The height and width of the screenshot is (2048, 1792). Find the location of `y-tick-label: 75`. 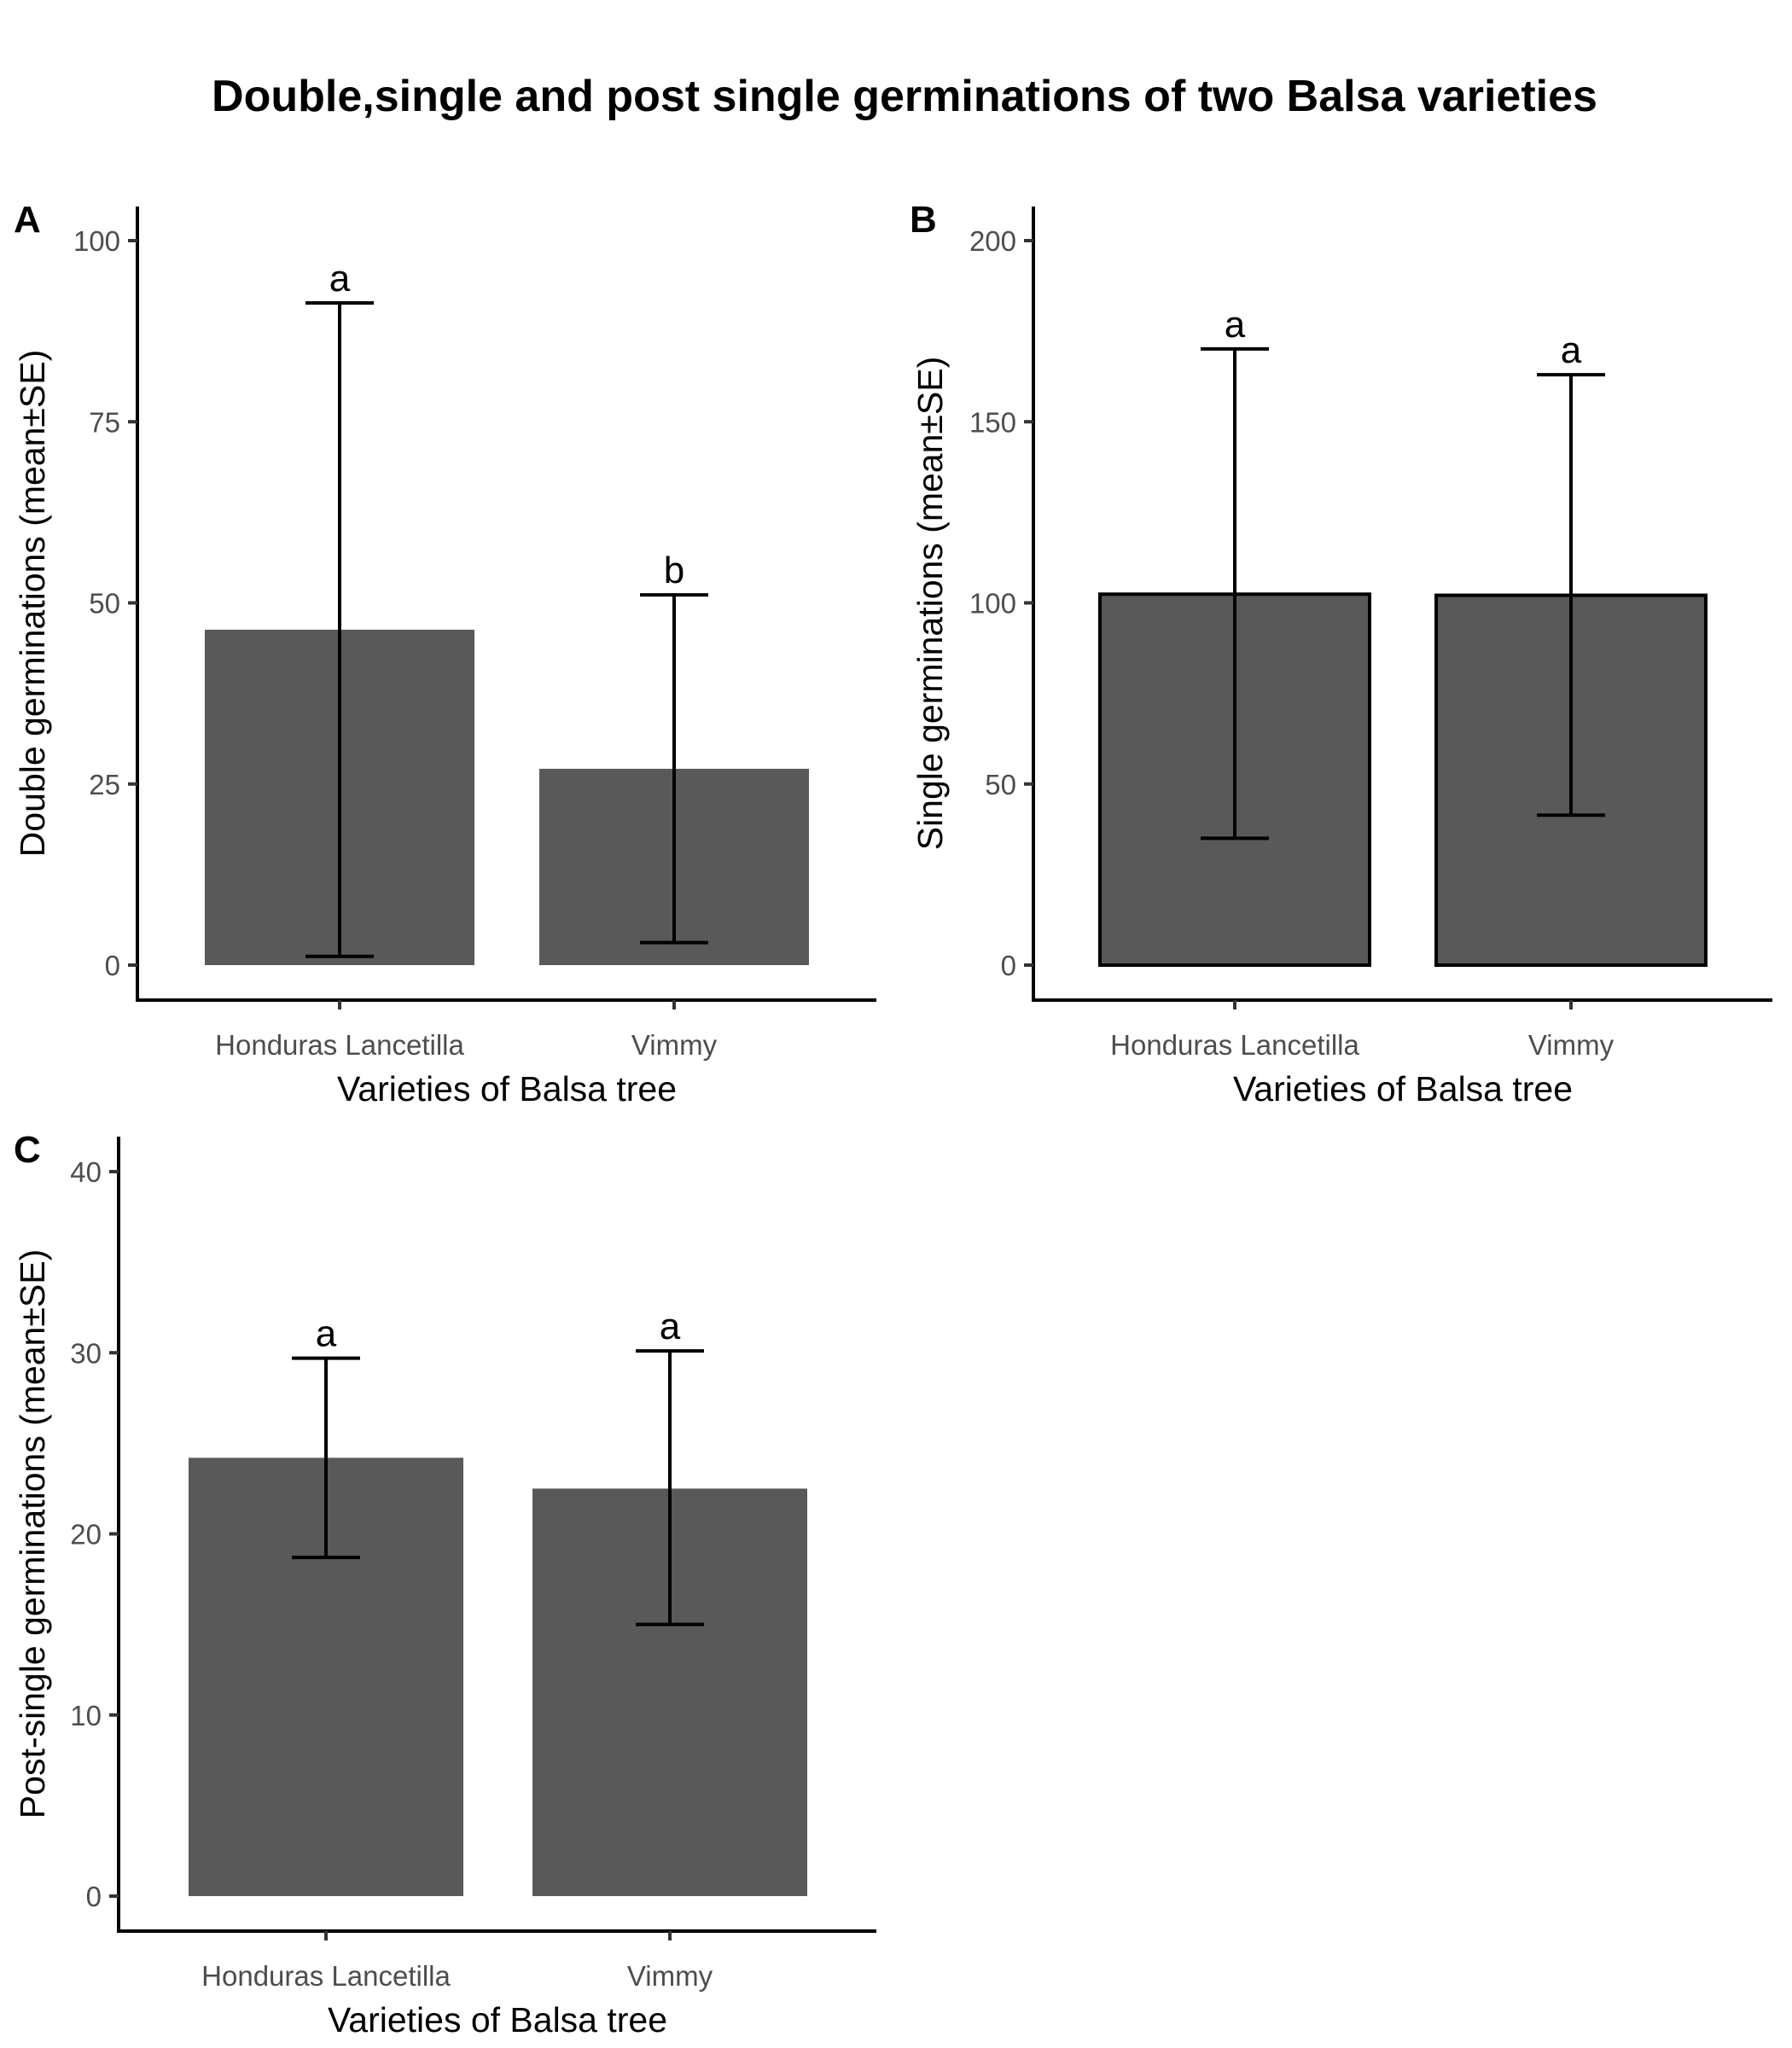

y-tick-label: 75 is located at coordinates (104, 422).